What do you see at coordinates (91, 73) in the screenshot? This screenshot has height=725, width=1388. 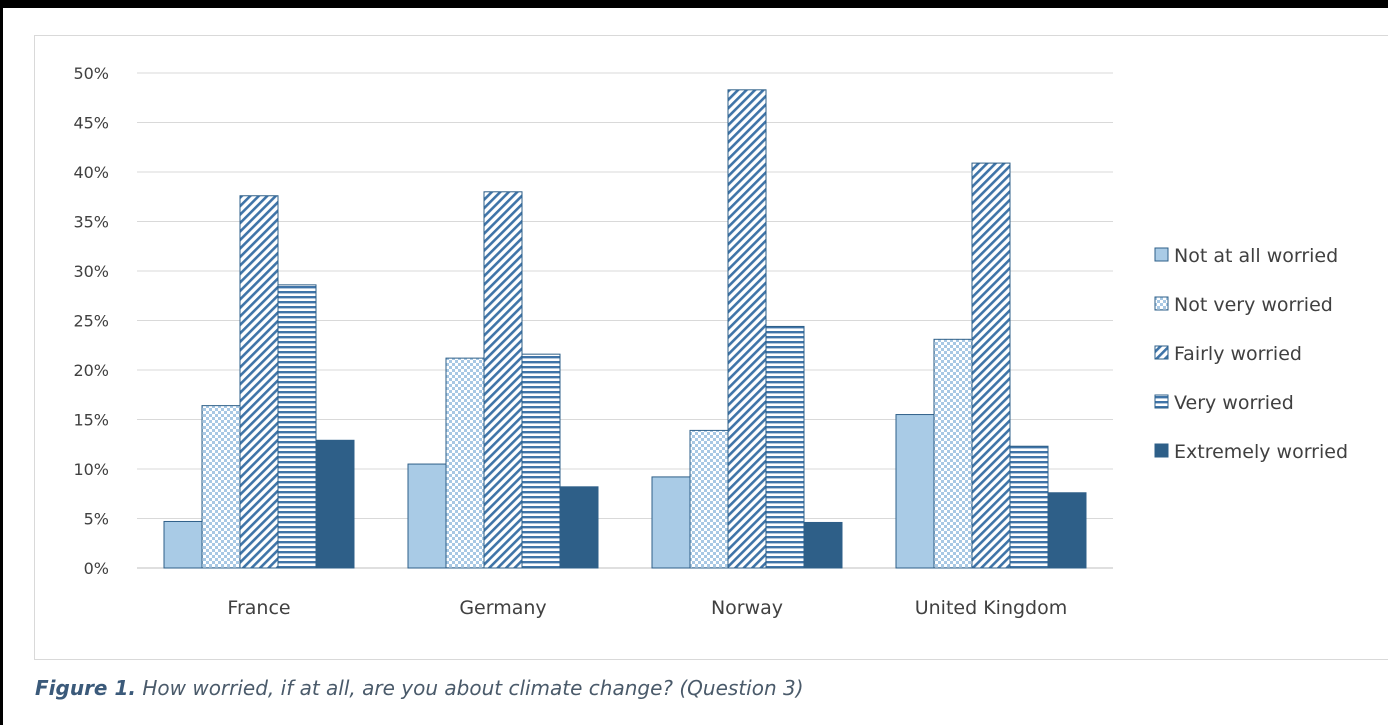 I see `y-tick-label: 50%` at bounding box center [91, 73].